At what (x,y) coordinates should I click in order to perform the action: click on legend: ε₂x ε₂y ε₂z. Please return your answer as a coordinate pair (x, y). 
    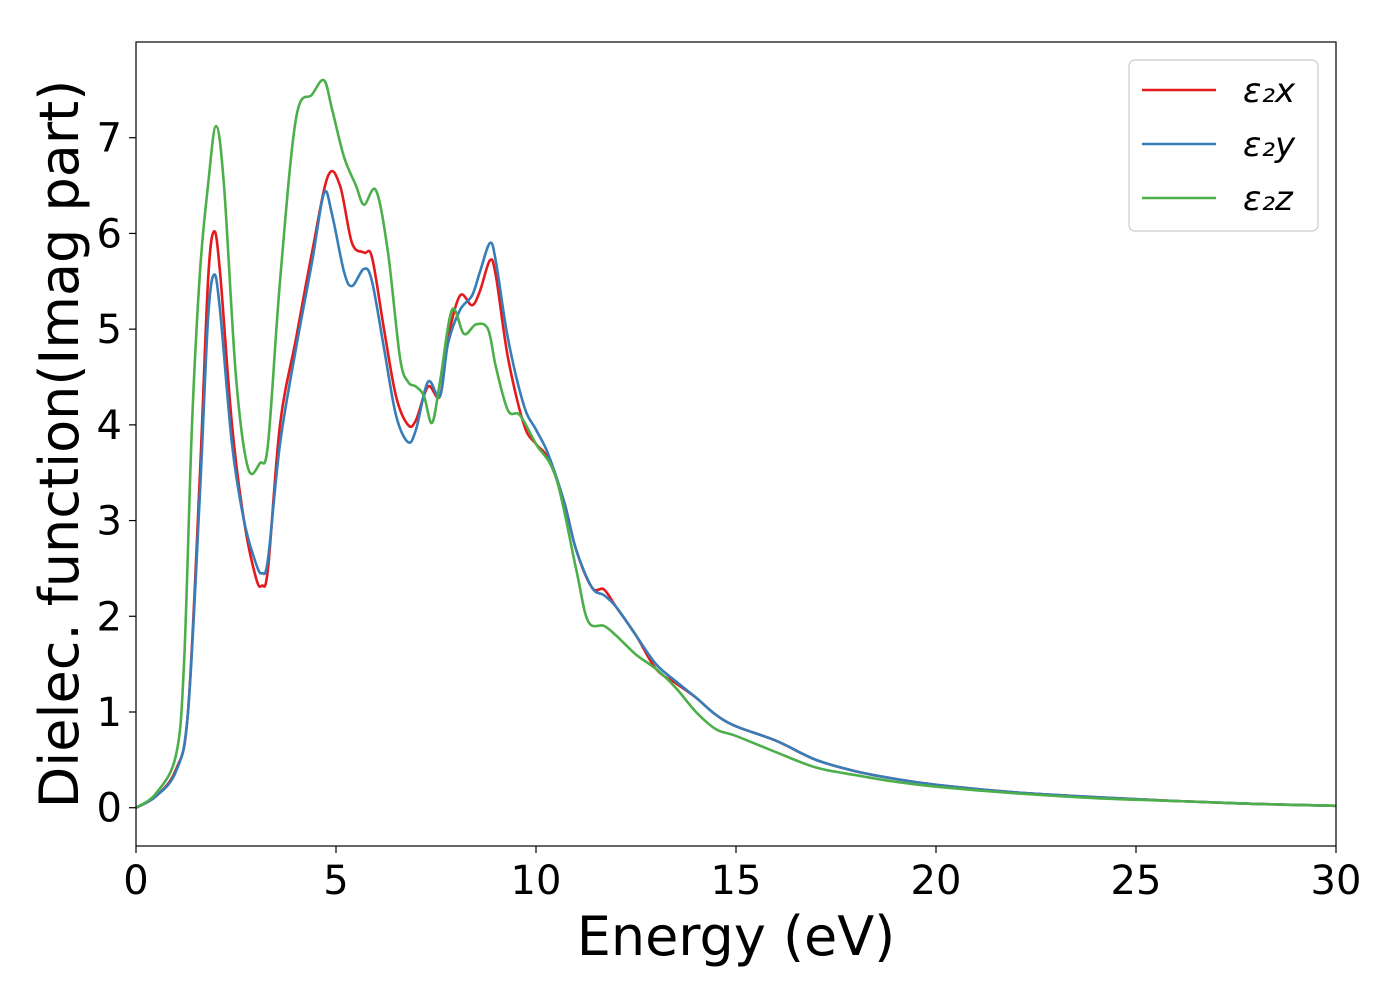
    Looking at the image, I should click on (1223, 145).